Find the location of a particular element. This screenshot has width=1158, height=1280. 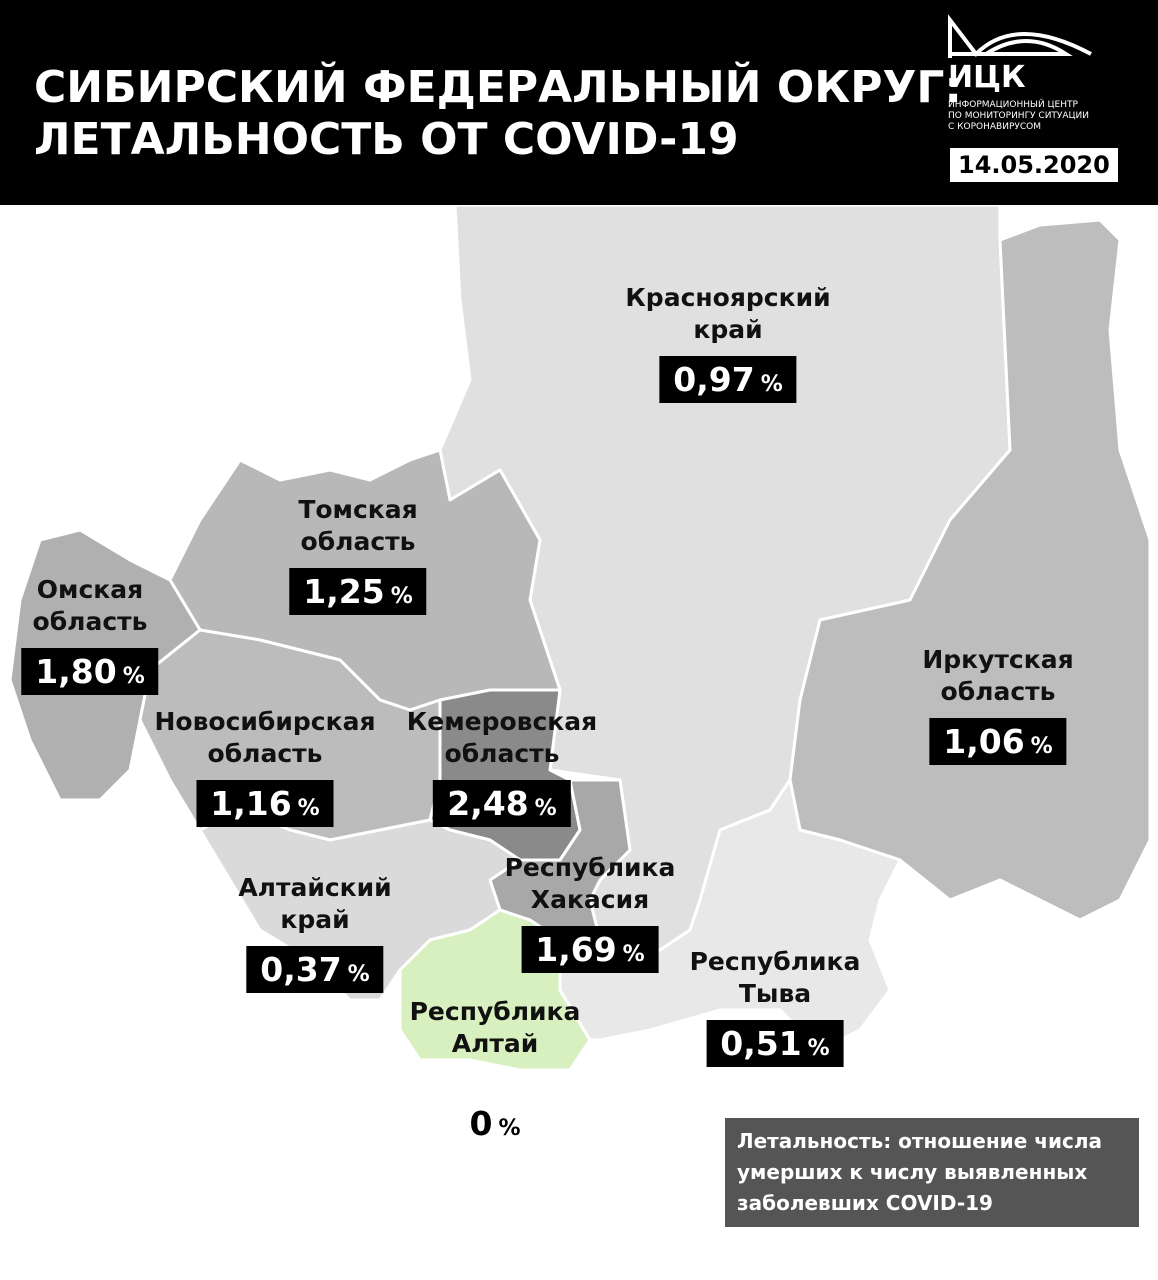

logo-name: ИЦК is located at coordinates (987, 77).